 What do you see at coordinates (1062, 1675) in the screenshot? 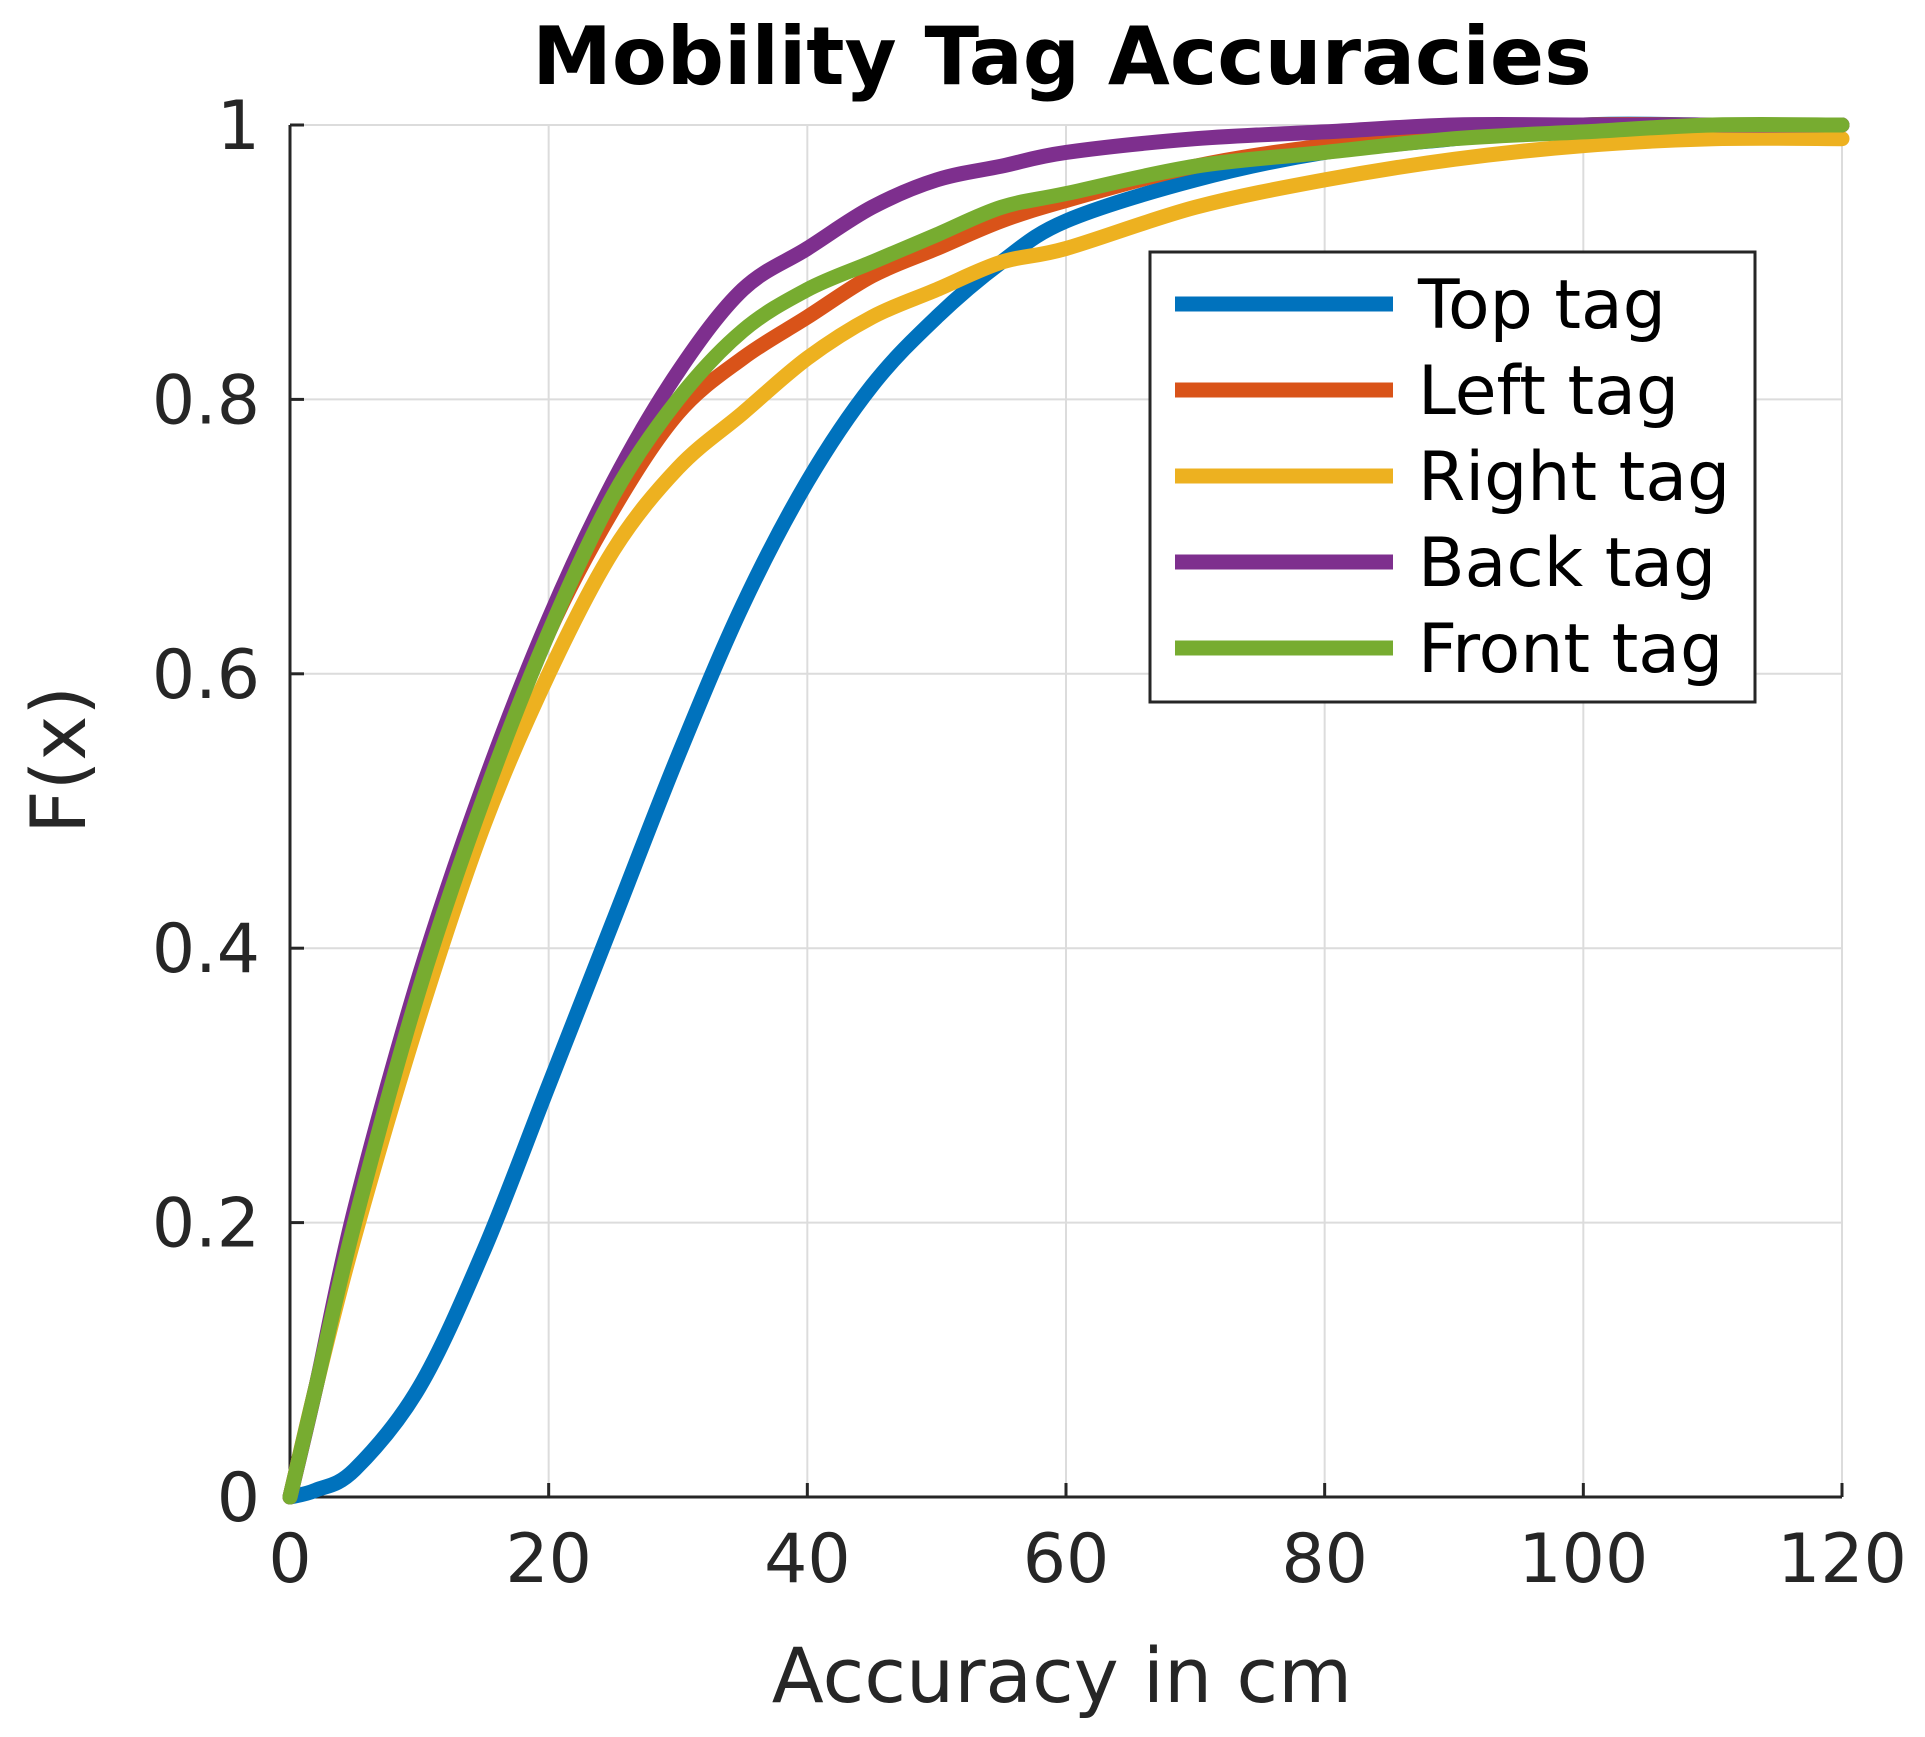
I see `x-axis-label: Accuracy in cm` at bounding box center [1062, 1675].